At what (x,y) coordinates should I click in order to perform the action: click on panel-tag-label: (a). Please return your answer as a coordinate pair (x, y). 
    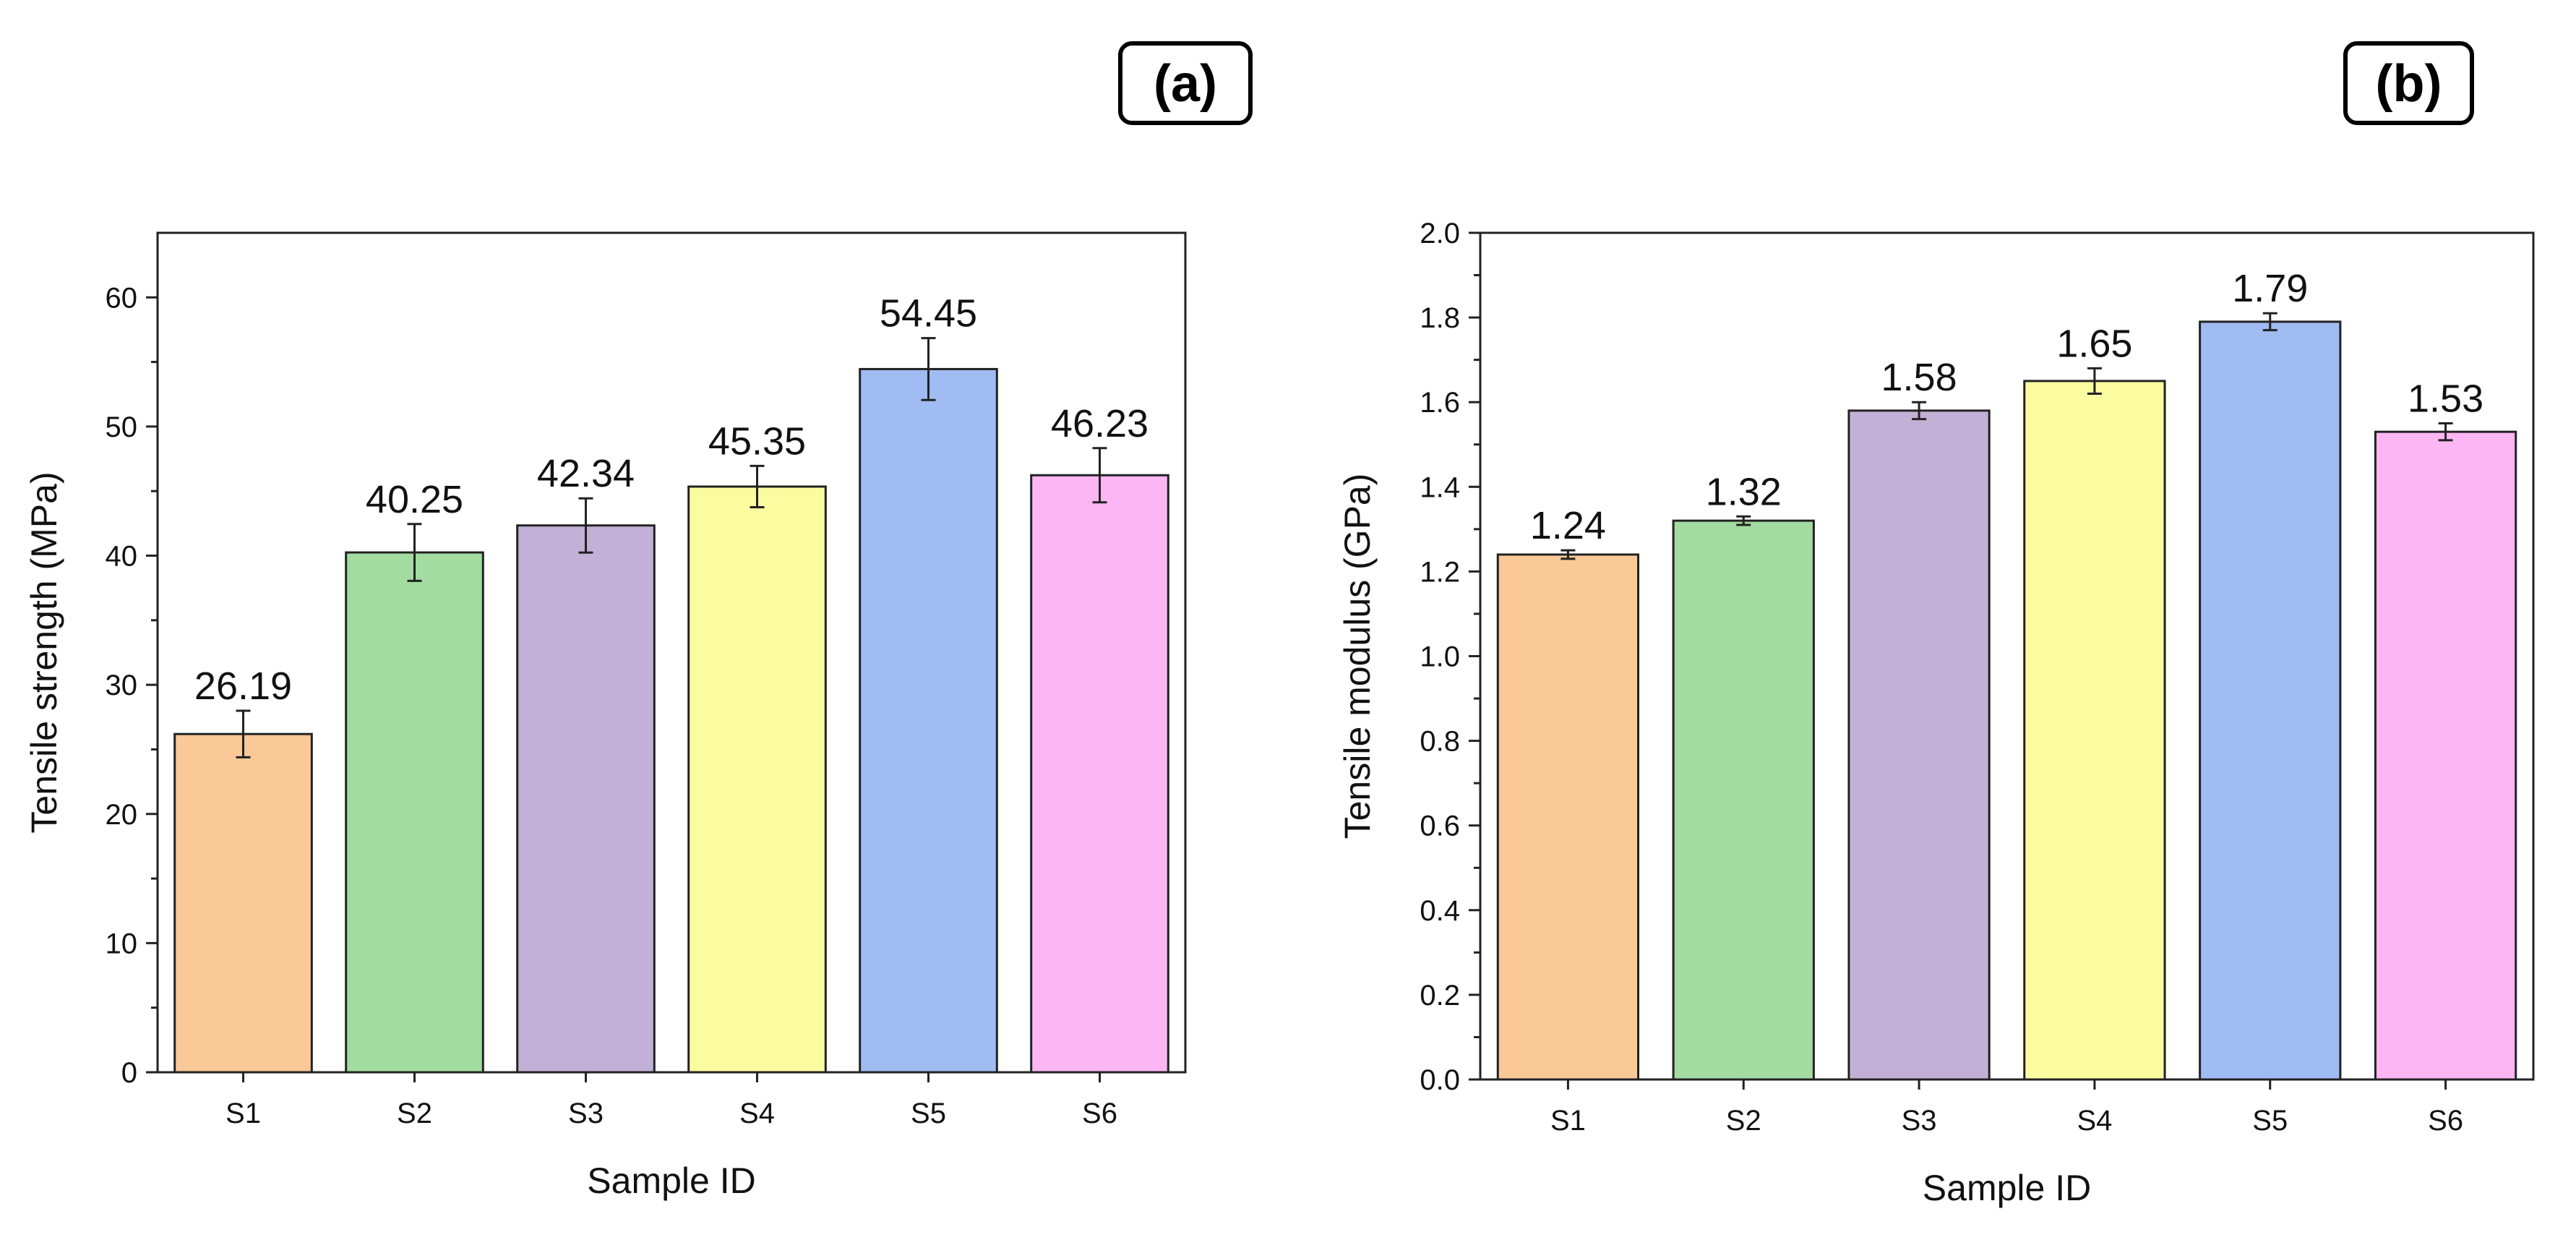
    Looking at the image, I should click on (1185, 84).